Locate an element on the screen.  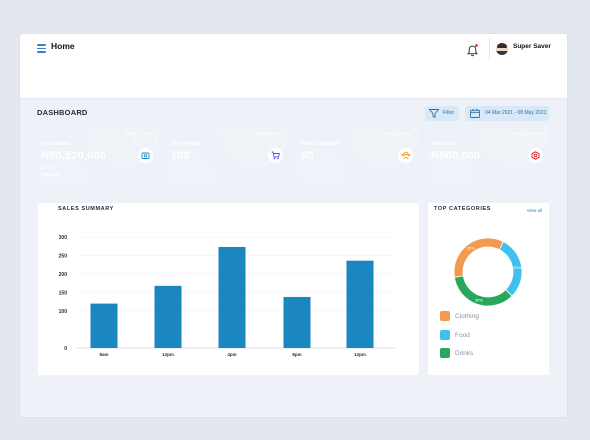
top-bar: Home Super Saver is located at coordinates (293, 66).